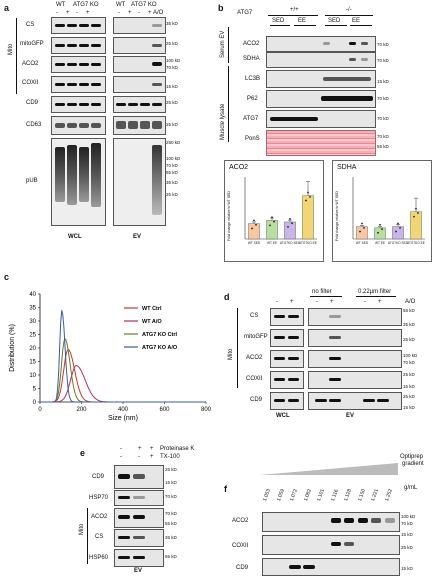 The width and height of the screenshot is (441, 578). I want to click on b-row-p62: P62, so click(252, 99).